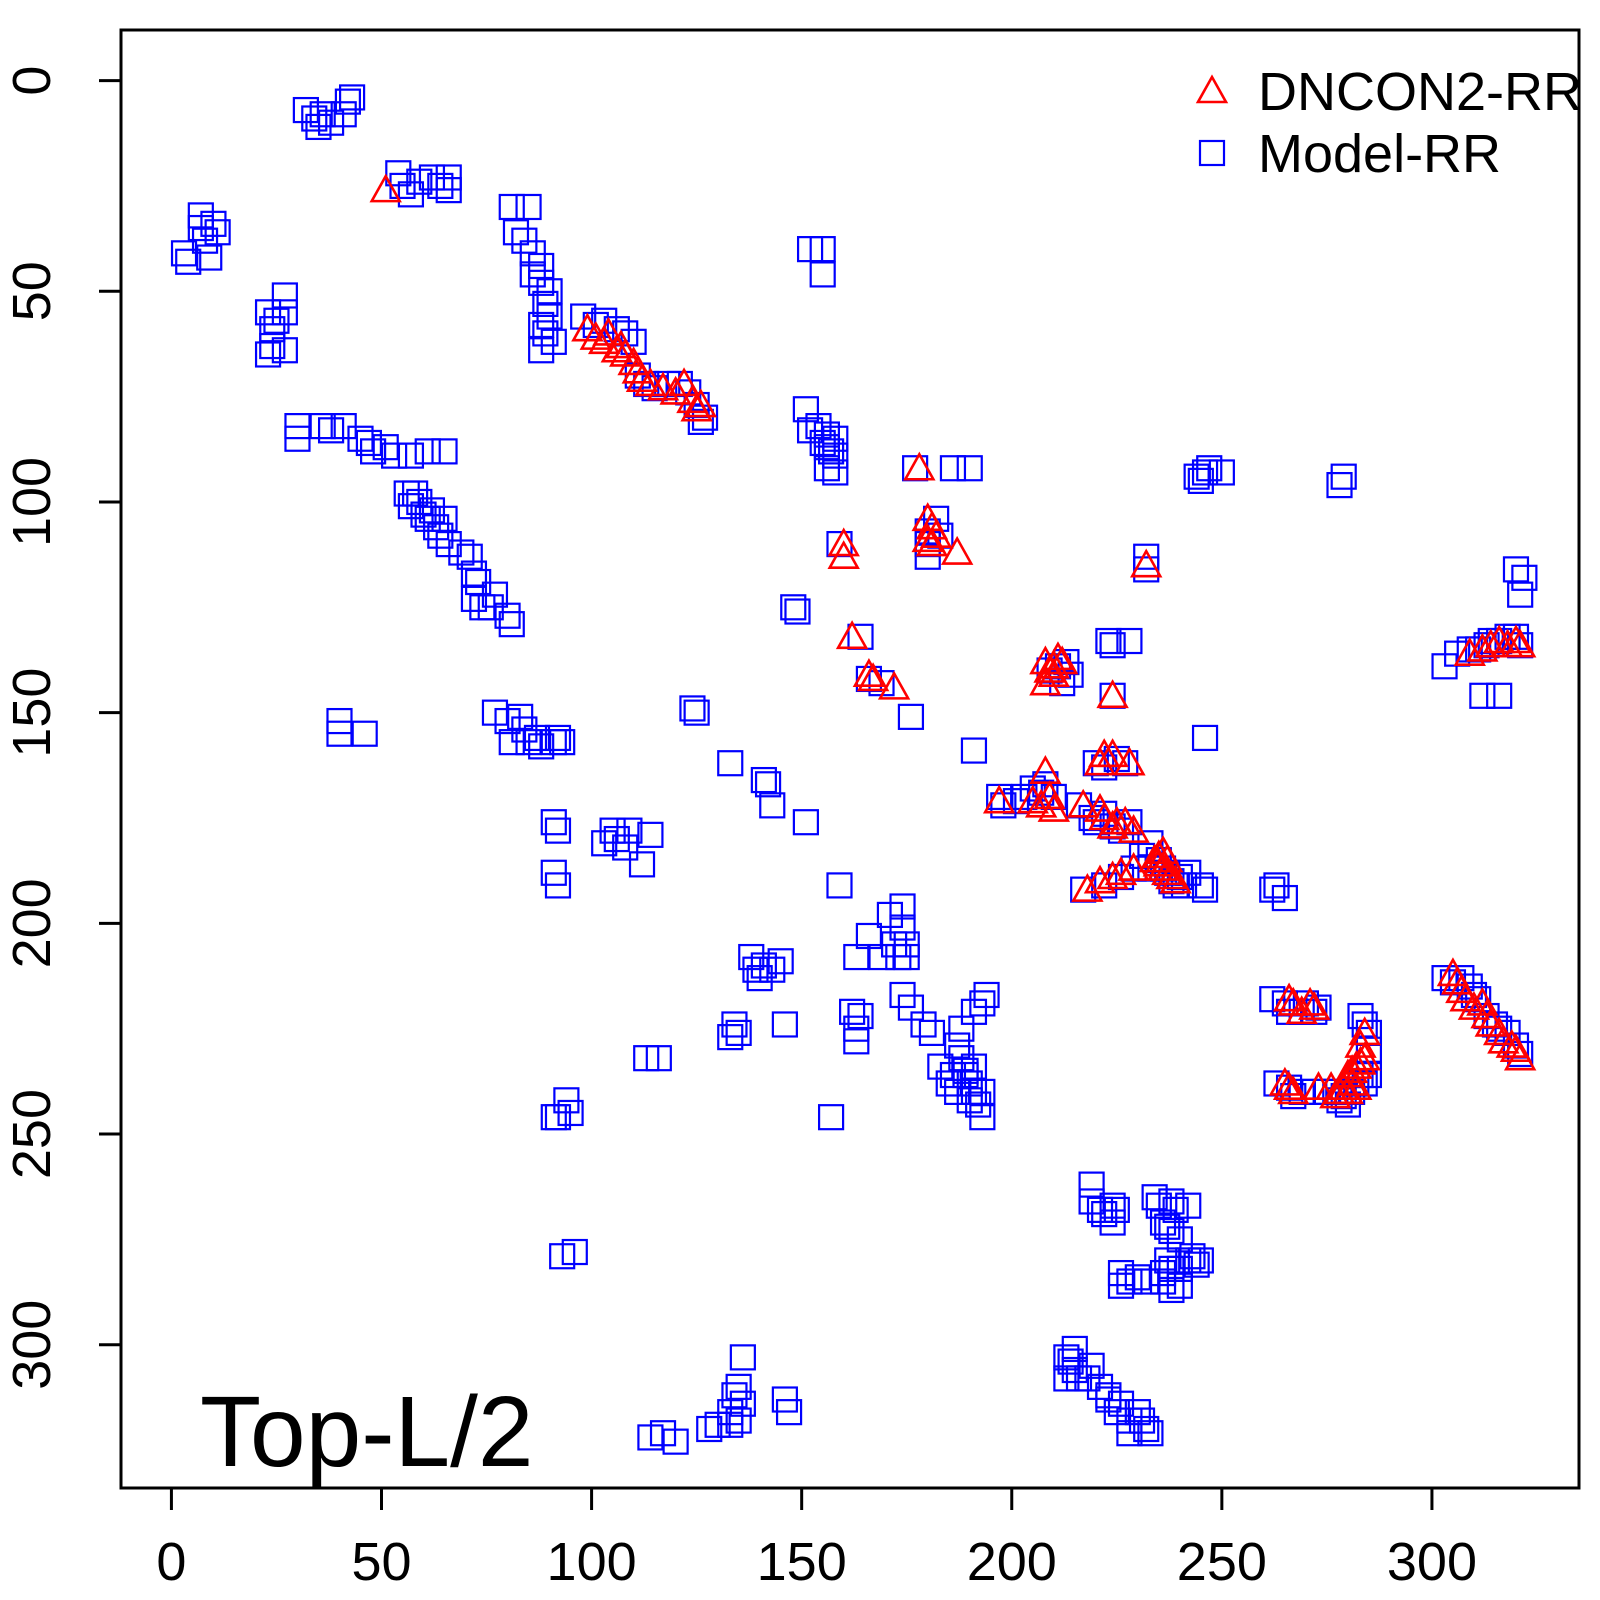  I want to click on x-tick-label: 50, so click(381, 1562).